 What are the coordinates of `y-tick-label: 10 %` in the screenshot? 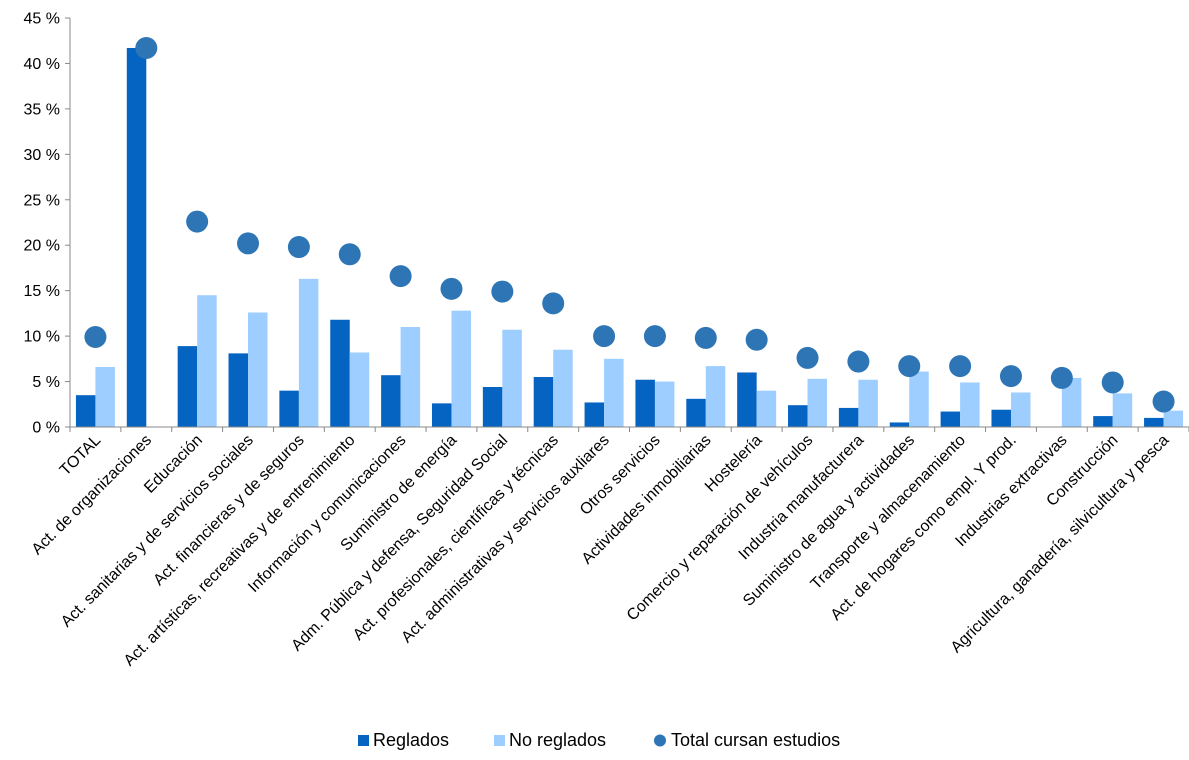 It's located at (42, 337).